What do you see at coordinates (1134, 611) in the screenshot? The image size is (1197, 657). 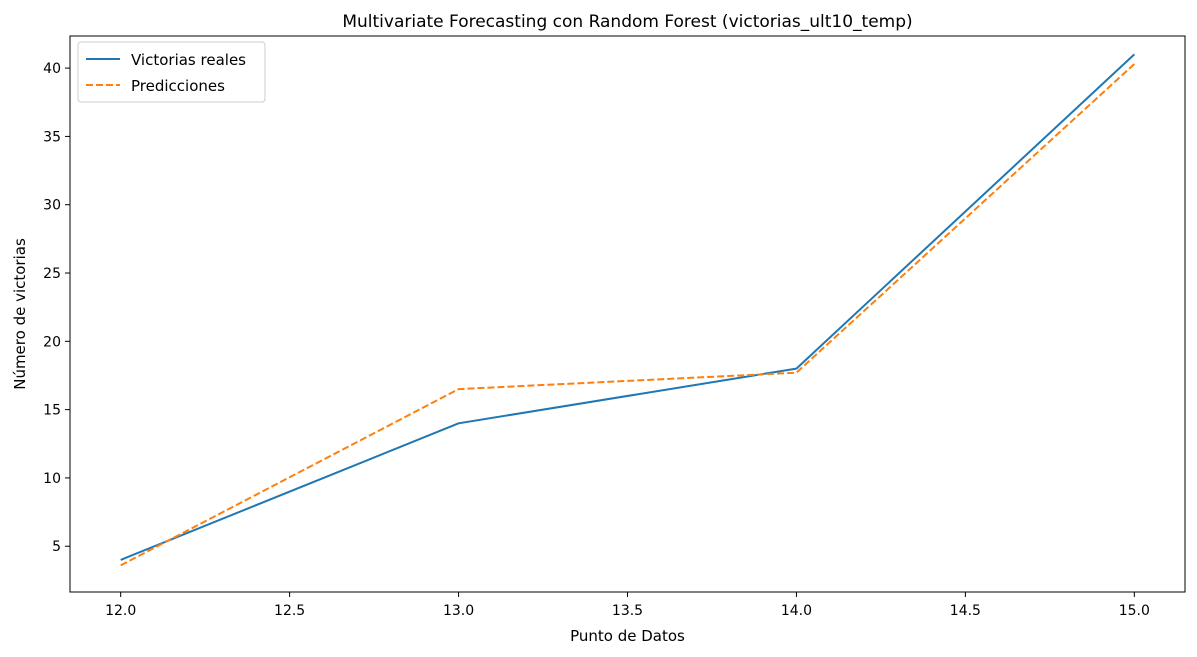 I see `x-tick-label: 15.0` at bounding box center [1134, 611].